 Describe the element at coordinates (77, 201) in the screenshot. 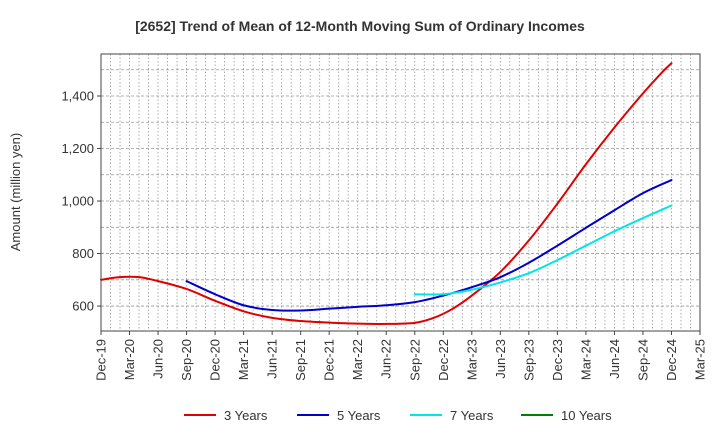

I see `y-tick-label: 1,000` at that location.